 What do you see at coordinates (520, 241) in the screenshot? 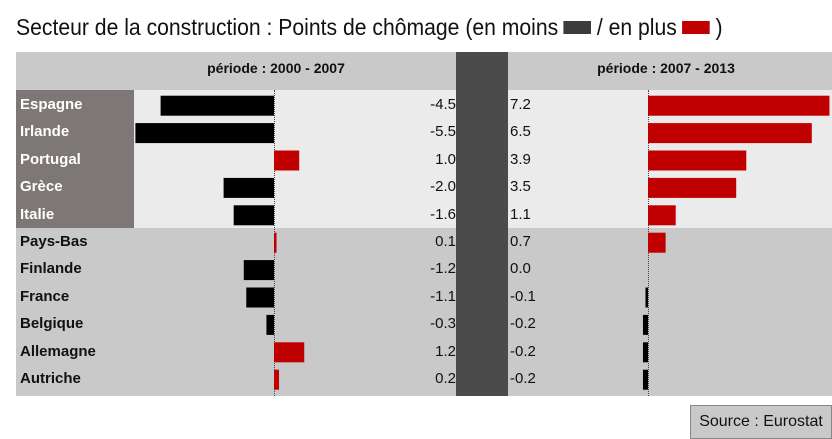
I see `value-label: 0.7` at bounding box center [520, 241].